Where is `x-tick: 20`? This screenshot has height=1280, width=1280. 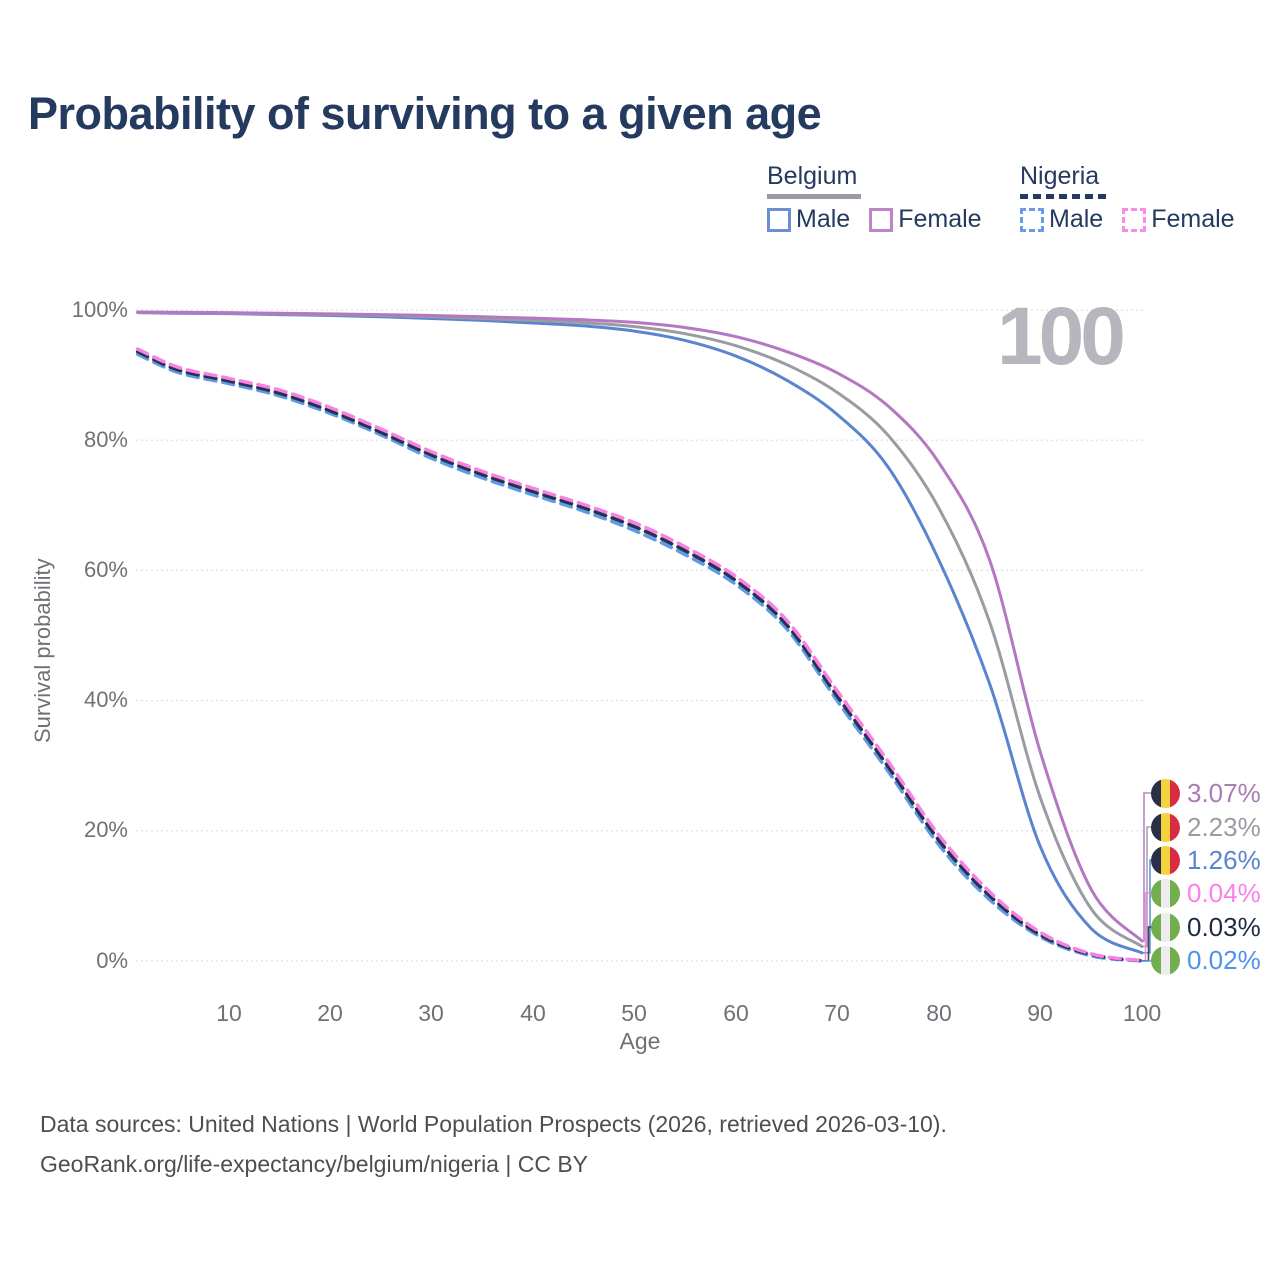 x-tick: 20 is located at coordinates (330, 1013).